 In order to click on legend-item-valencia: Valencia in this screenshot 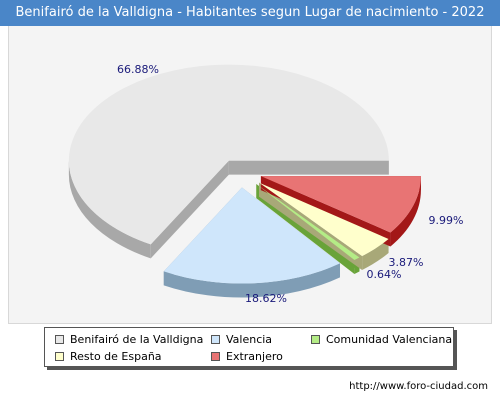, I will do `click(241, 339)`.